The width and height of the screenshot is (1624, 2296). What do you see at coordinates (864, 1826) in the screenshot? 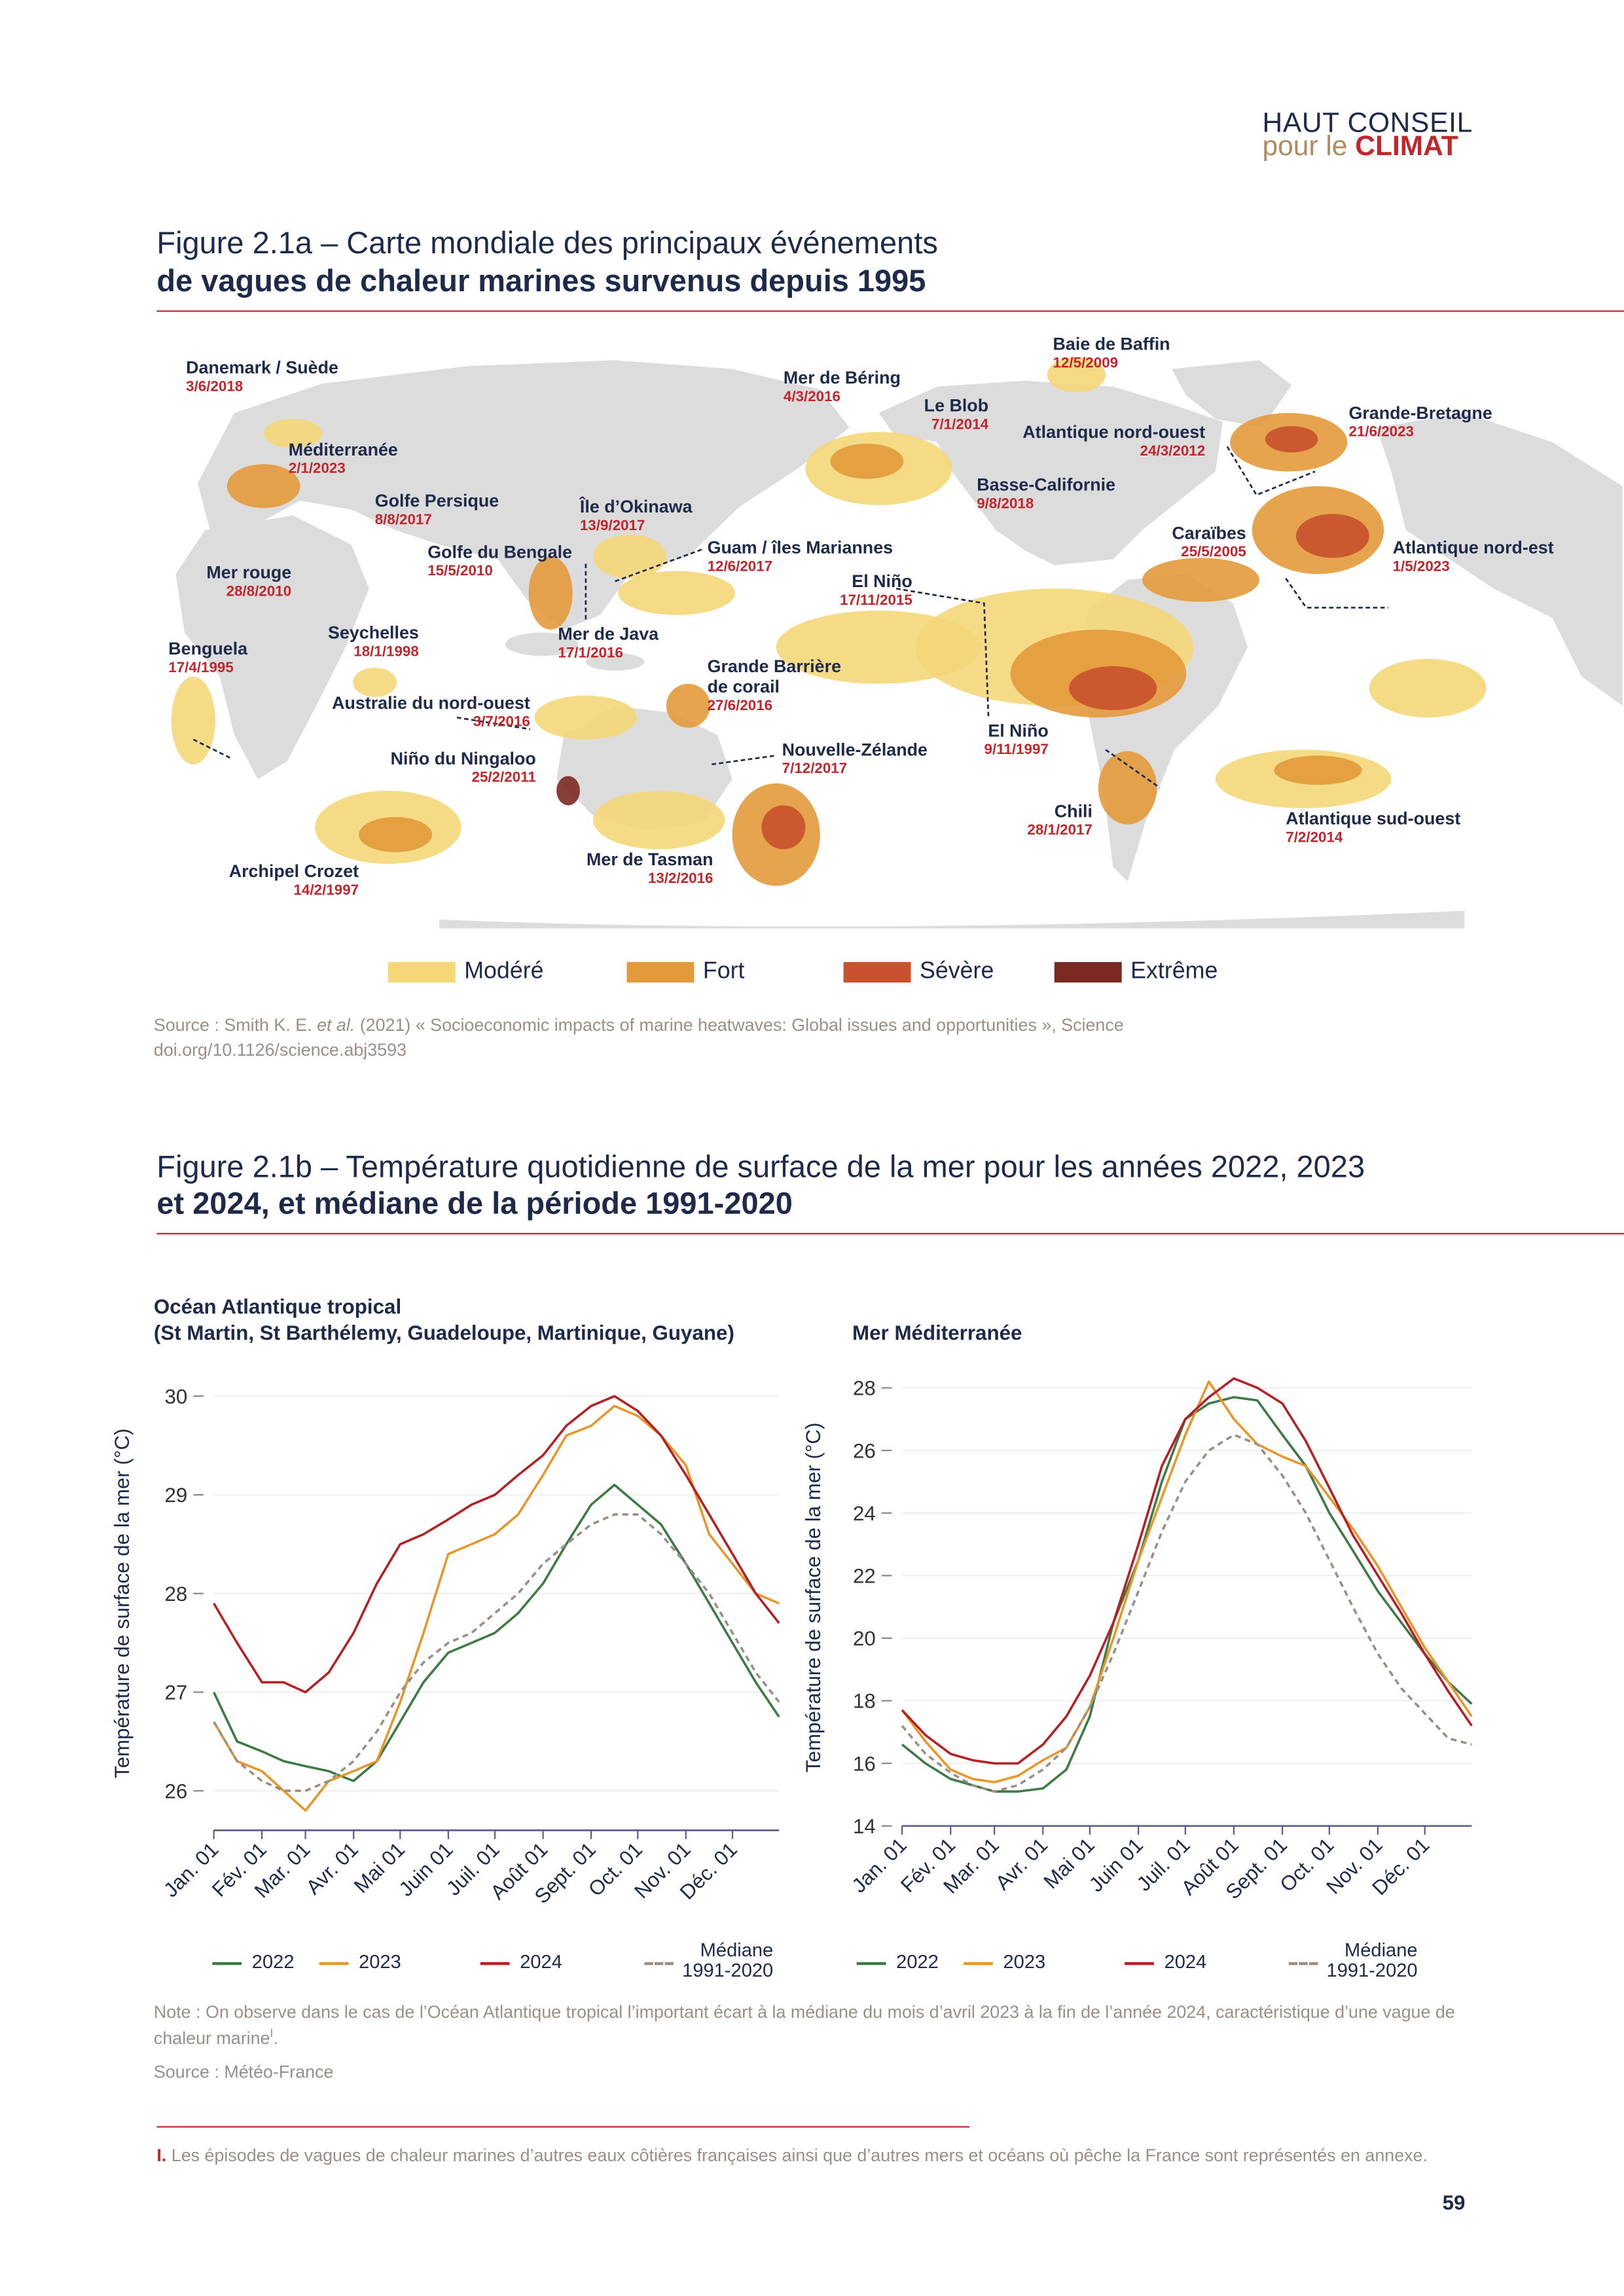
I see `y-tick-label: 14` at bounding box center [864, 1826].